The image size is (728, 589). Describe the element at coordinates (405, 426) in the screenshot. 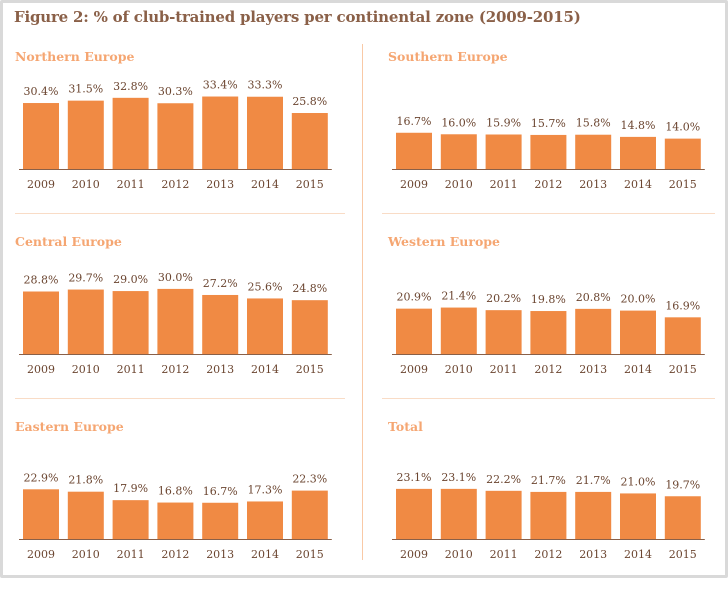

I see `panel-title: Total` at that location.